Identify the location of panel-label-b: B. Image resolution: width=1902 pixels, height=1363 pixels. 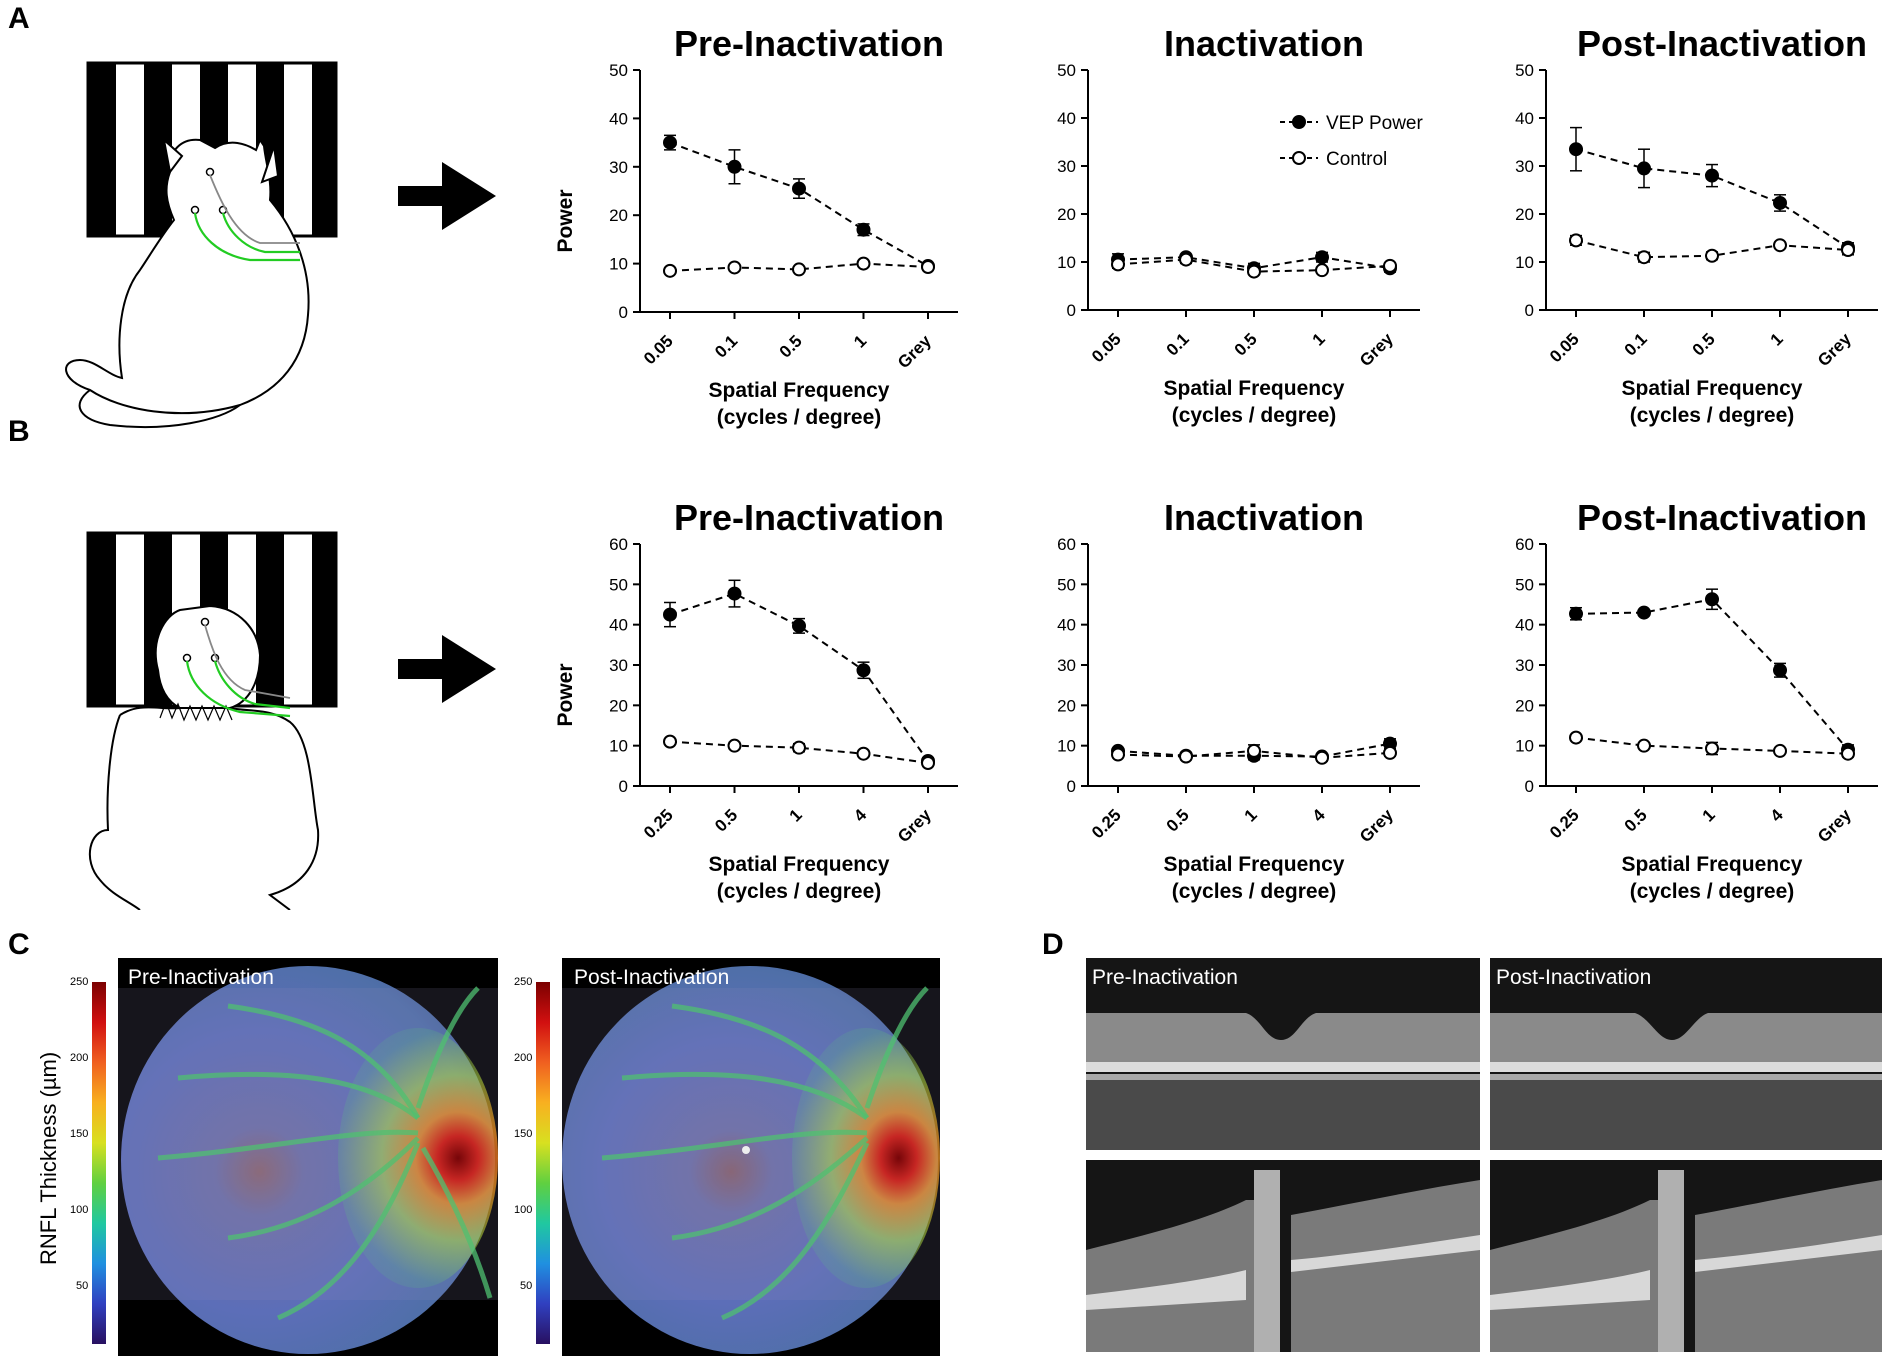
(19, 431).